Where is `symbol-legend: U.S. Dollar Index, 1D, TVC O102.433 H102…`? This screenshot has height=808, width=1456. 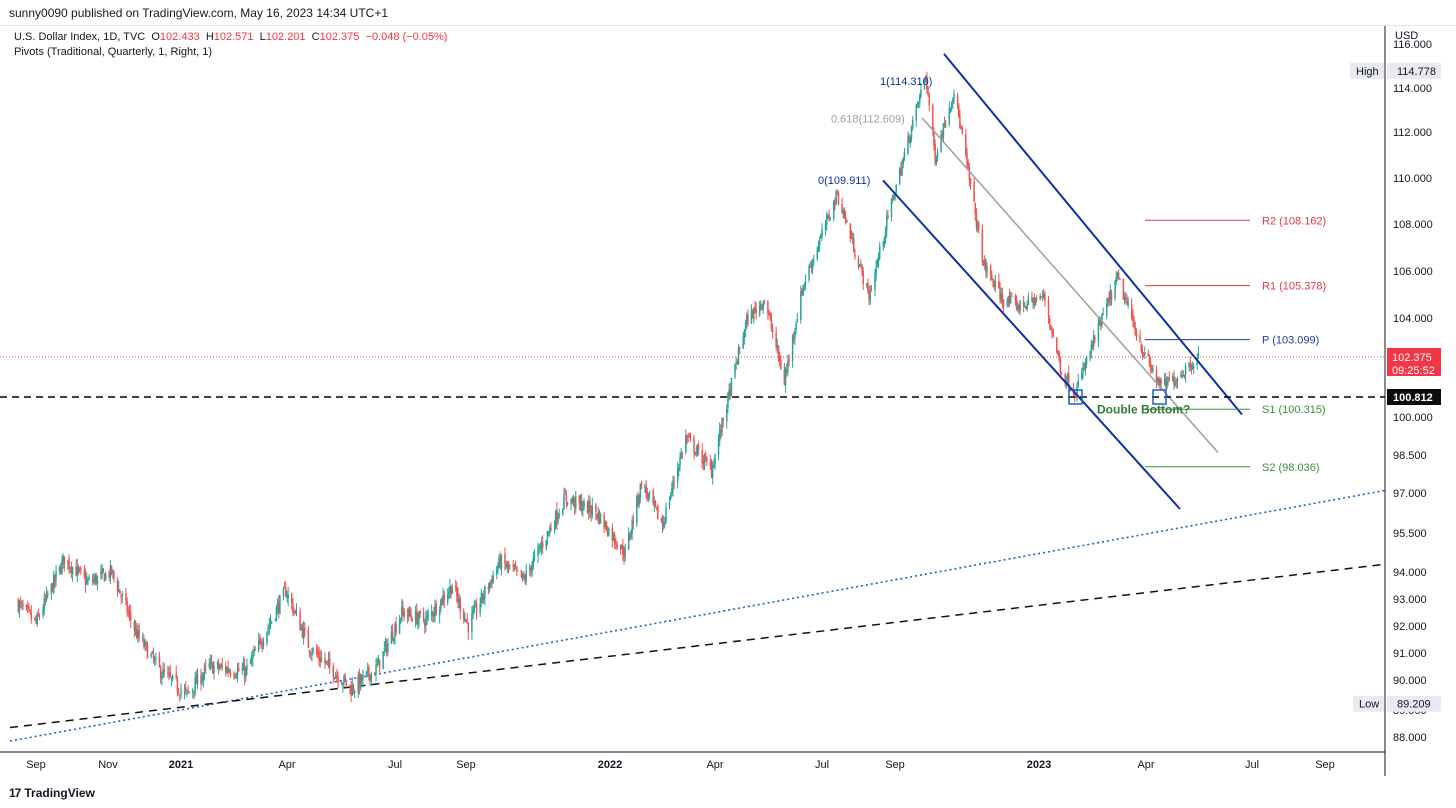
symbol-legend: U.S. Dollar Index, 1D, TVC O102.433 H102… is located at coordinates (230, 37).